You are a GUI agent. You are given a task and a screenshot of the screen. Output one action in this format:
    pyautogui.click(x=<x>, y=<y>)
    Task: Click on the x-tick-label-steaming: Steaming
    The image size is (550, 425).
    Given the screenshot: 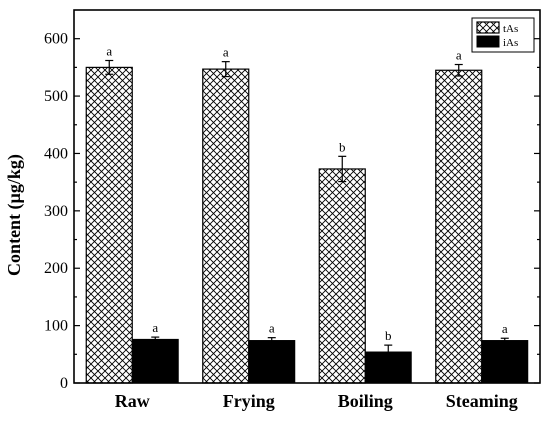 What is the action you would take?
    pyautogui.click(x=482, y=401)
    